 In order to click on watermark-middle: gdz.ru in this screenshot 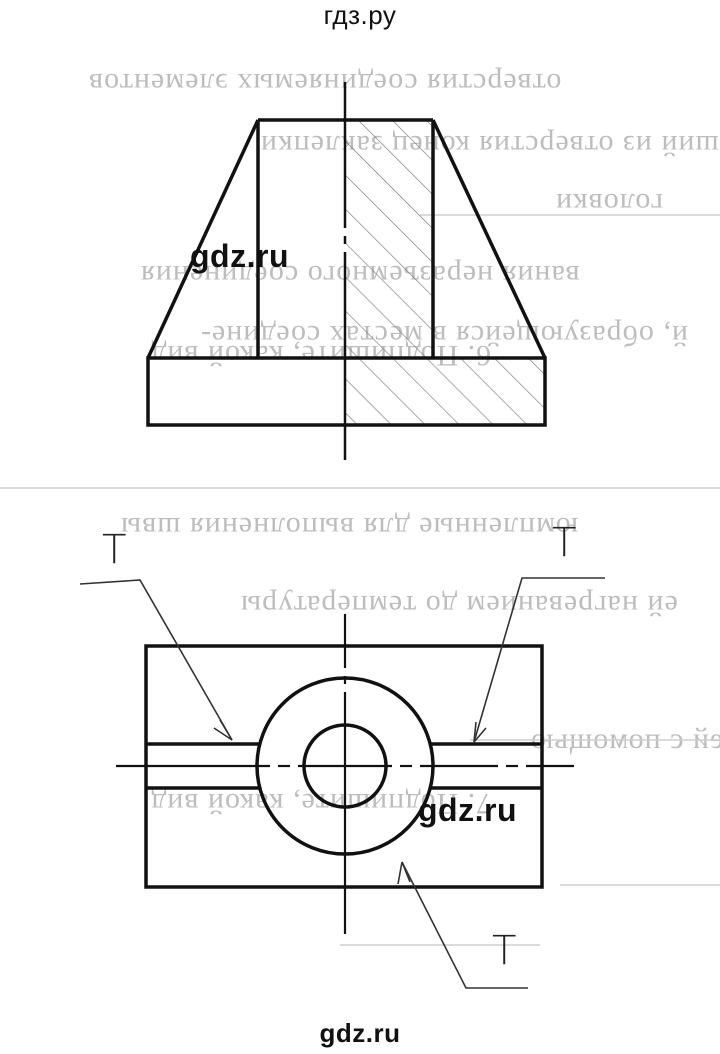, I will do `click(239, 256)`.